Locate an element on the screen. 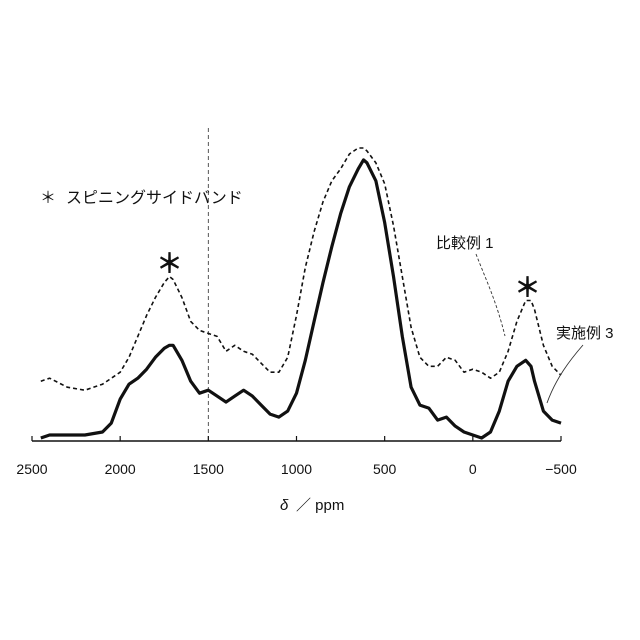 The width and height of the screenshot is (640, 640). x-axis-title-symbol: δ is located at coordinates (284, 505).